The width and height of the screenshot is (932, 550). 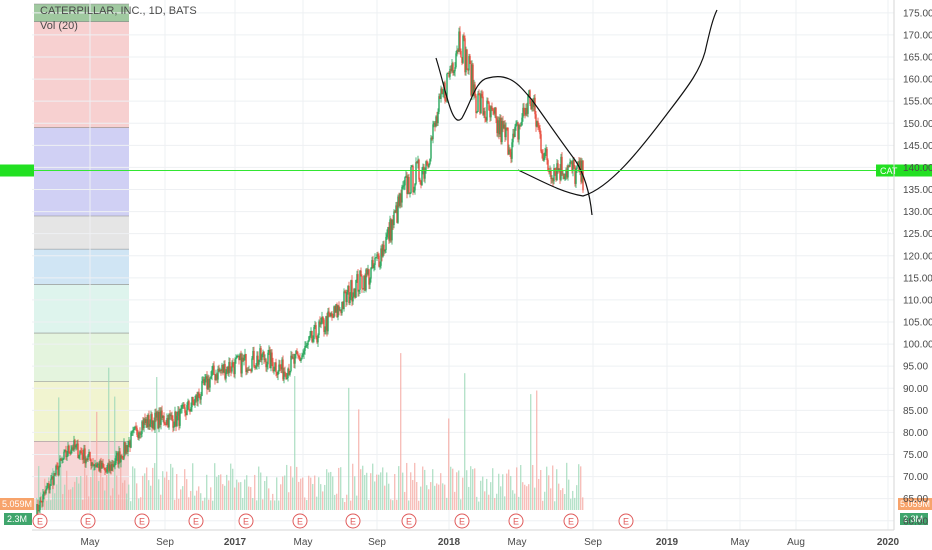 I want to click on fibonacci-retracement, so click(x=81, y=256).